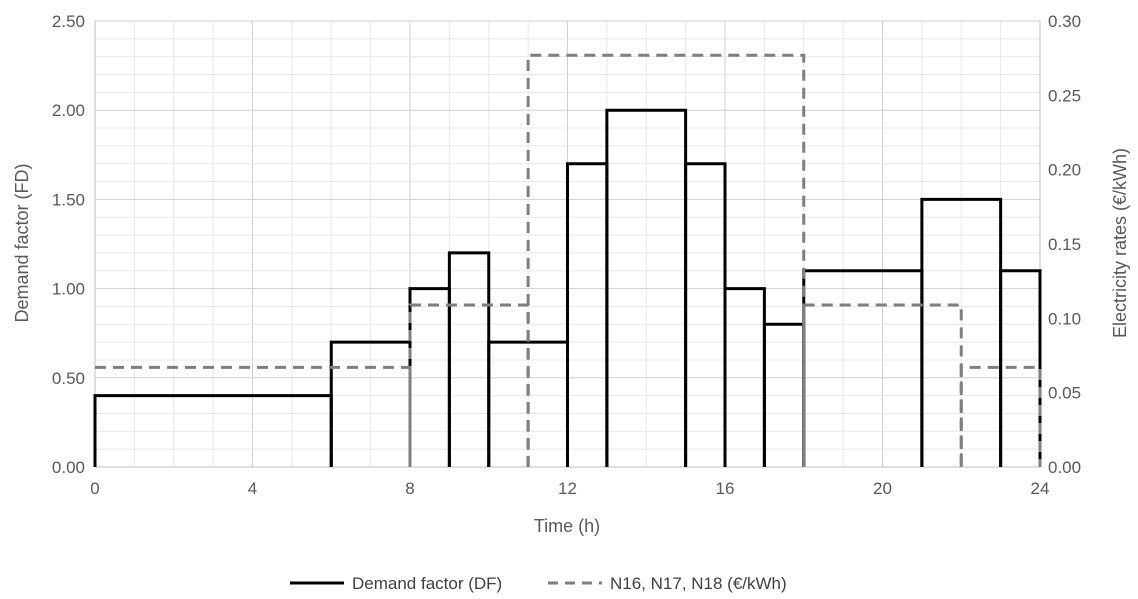 This screenshot has width=1138, height=599. What do you see at coordinates (68, 110) in the screenshot?
I see `y-left-tick-label: 2.00` at bounding box center [68, 110].